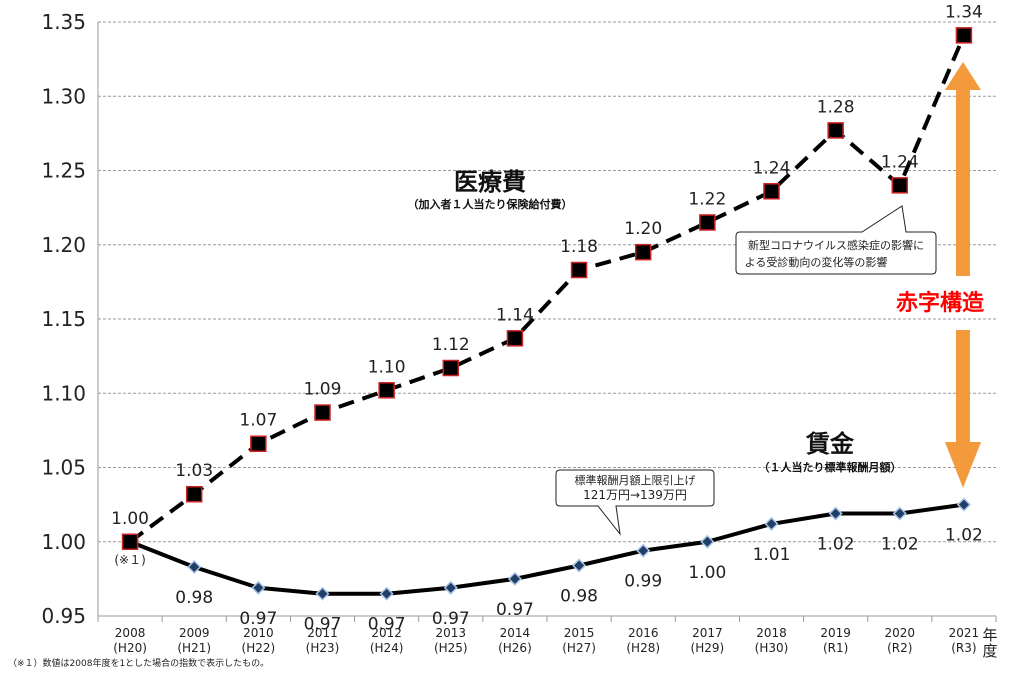 The width and height of the screenshot is (1024, 674). What do you see at coordinates (515, 633) in the screenshot?
I see `x-tick-label: 2014` at bounding box center [515, 633].